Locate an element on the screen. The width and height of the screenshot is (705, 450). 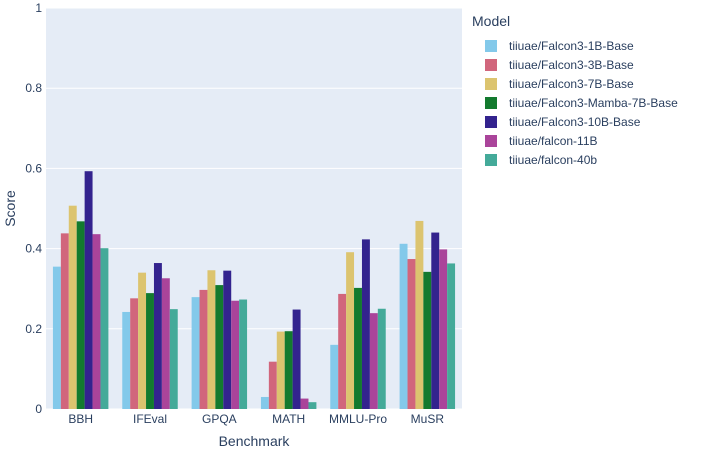
legend-item: tiiuae/falcon-11B is located at coordinates (575, 140).